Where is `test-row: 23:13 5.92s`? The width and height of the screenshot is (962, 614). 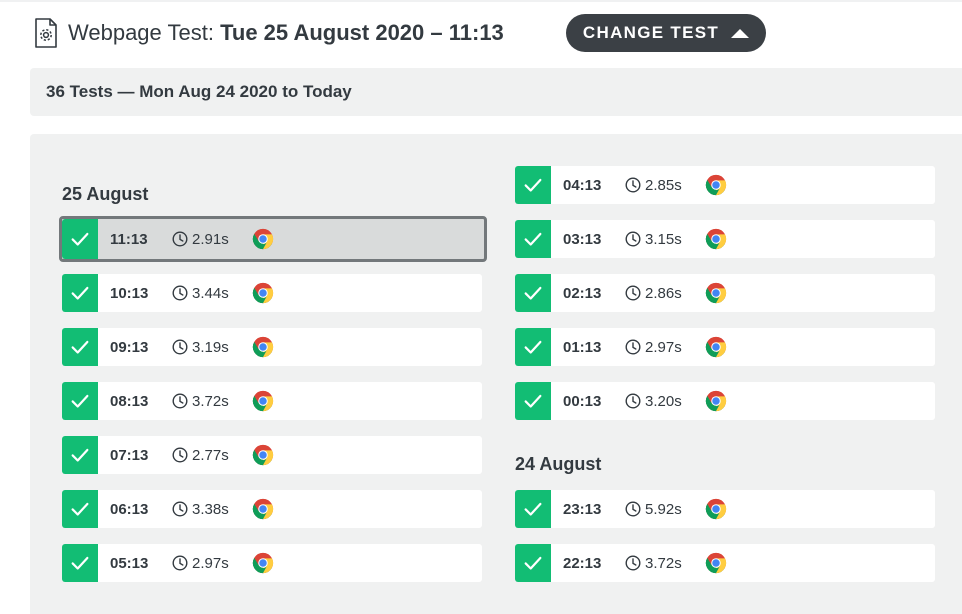
test-row: 23:13 5.92s is located at coordinates (725, 509).